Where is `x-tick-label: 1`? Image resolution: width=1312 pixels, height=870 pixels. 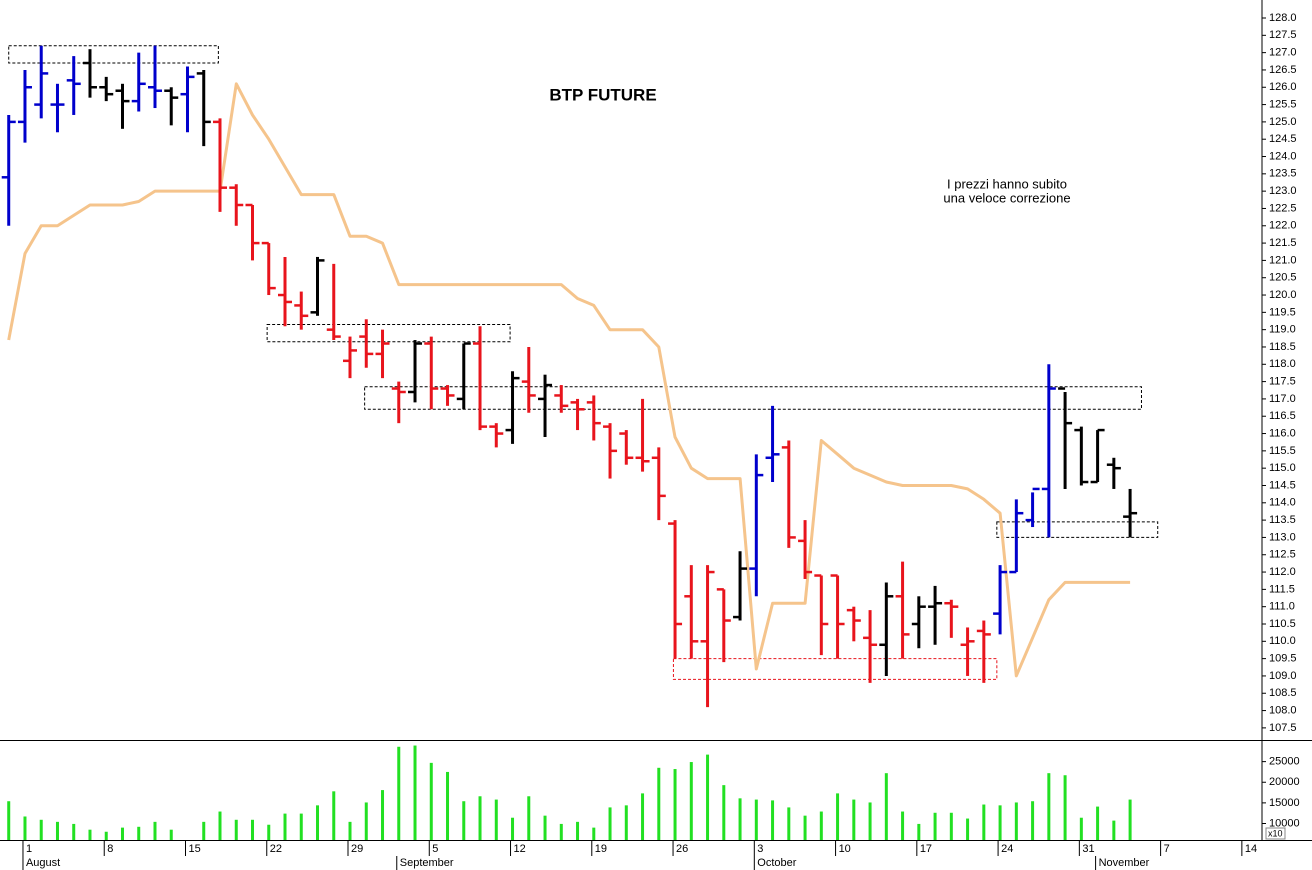 x-tick-label: 1 is located at coordinates (29, 849).